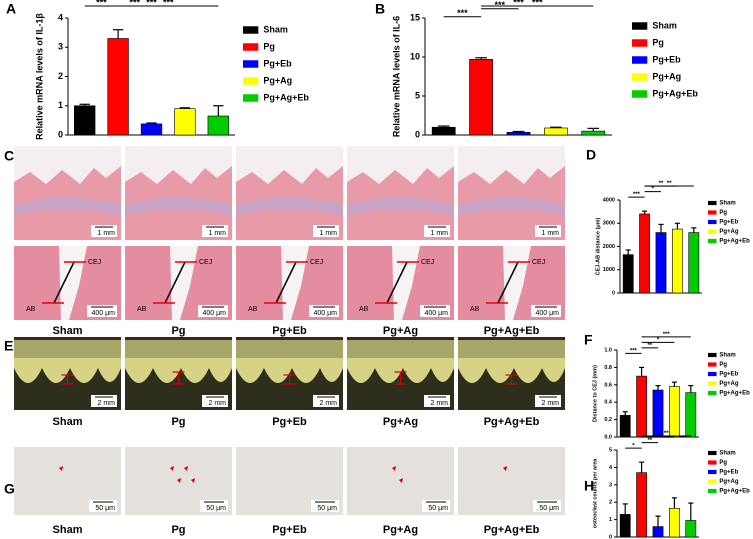  What do you see at coordinates (608, 420) in the screenshot?
I see `y-tick-label: 0.2` at bounding box center [608, 420].